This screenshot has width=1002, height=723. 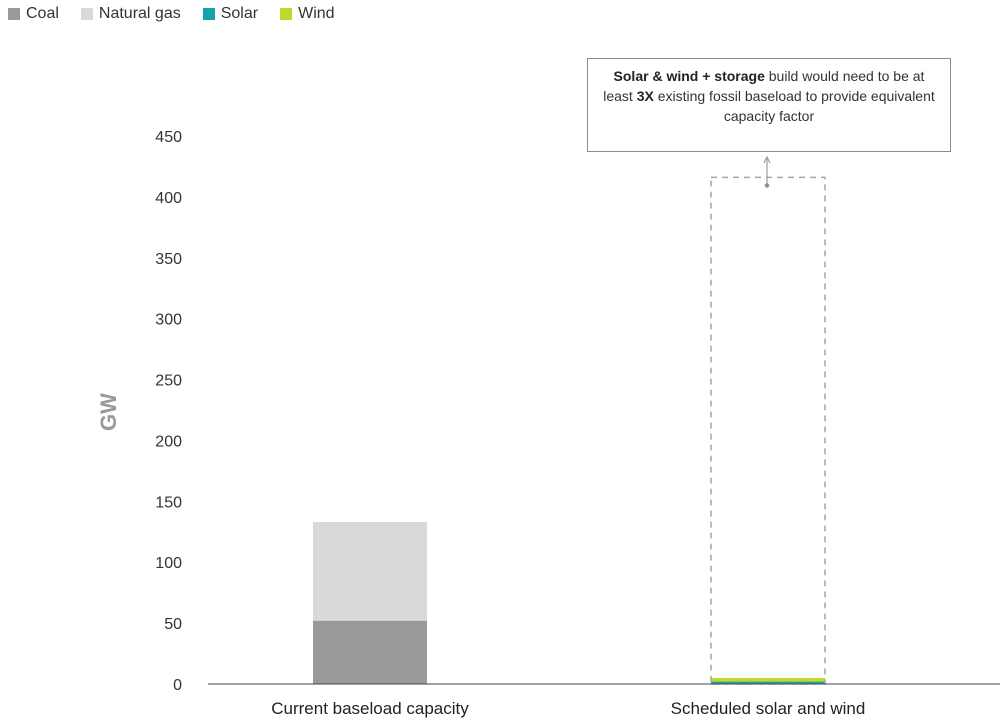 What do you see at coordinates (168, 563) in the screenshot?
I see `y-tick-label: 100` at bounding box center [168, 563].